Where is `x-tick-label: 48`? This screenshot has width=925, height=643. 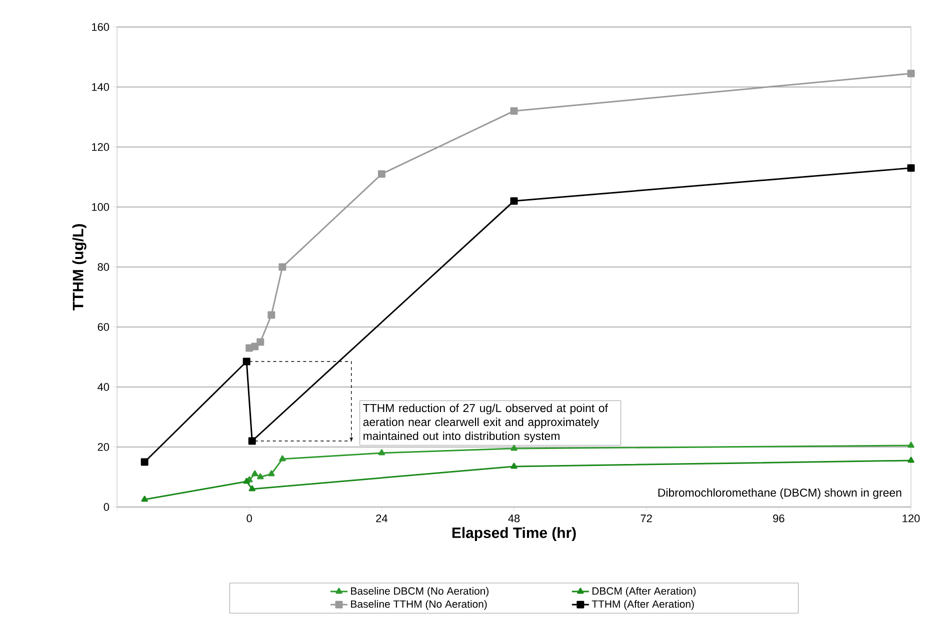
x-tick-label: 48 is located at coordinates (514, 518).